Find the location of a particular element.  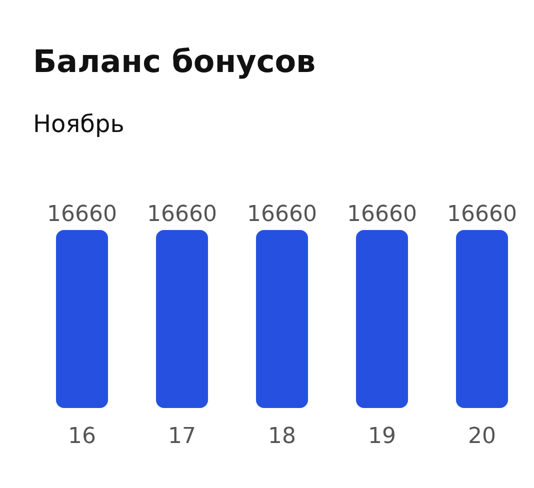

x-tick-label: 19 is located at coordinates (382, 436).